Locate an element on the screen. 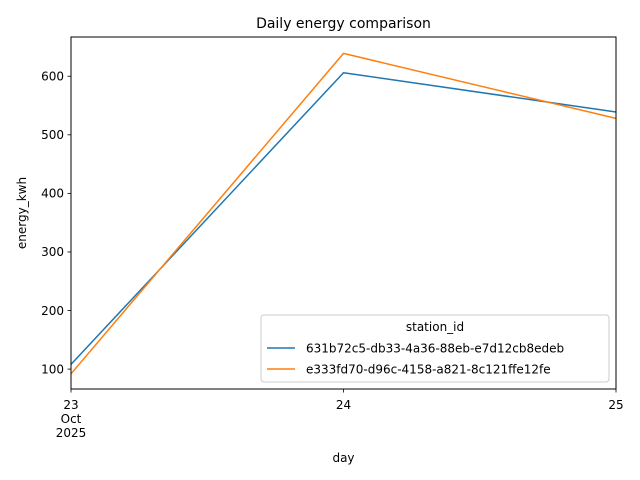 The width and height of the screenshot is (640, 480). y-axis-label: energy_kwh is located at coordinates (22, 213).